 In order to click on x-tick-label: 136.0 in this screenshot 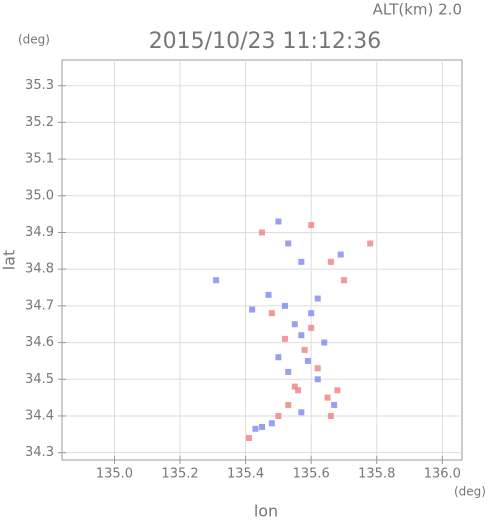, I will do `click(442, 474)`.